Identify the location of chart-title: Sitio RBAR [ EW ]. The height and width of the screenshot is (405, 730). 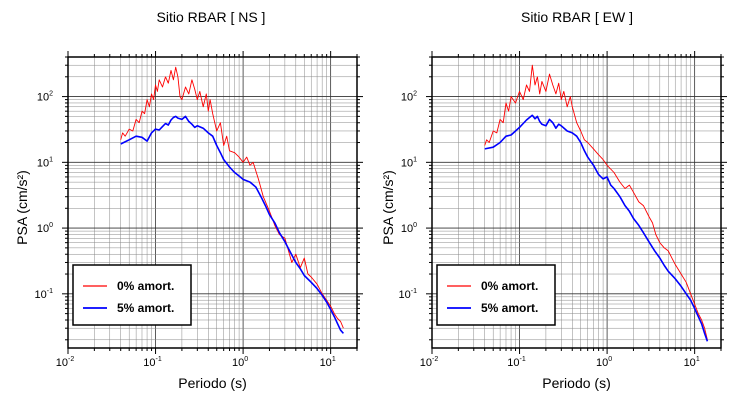
(577, 17).